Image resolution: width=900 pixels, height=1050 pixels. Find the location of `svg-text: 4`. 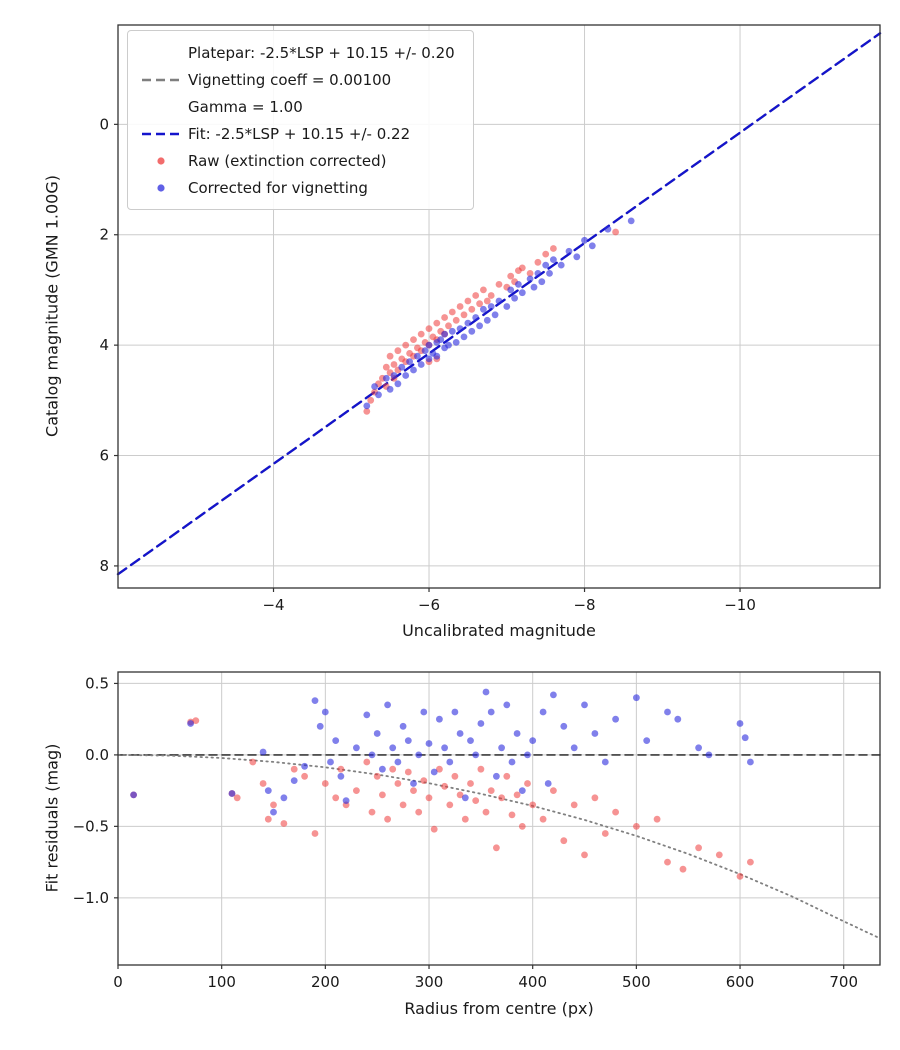

svg-text: 4 is located at coordinates (104, 345).